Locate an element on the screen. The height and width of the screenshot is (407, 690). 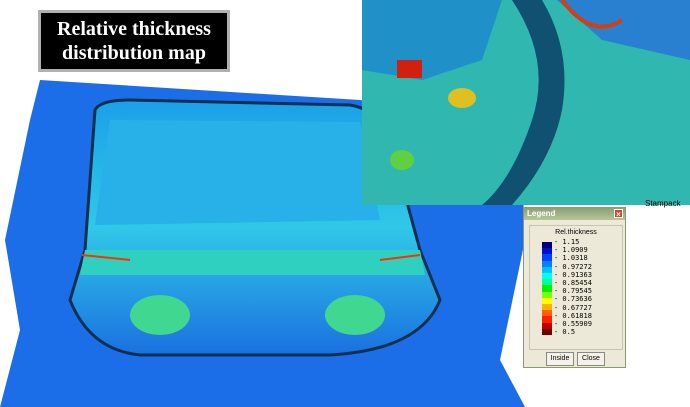
legend-tick-label: - 0.73636 is located at coordinates (573, 299).